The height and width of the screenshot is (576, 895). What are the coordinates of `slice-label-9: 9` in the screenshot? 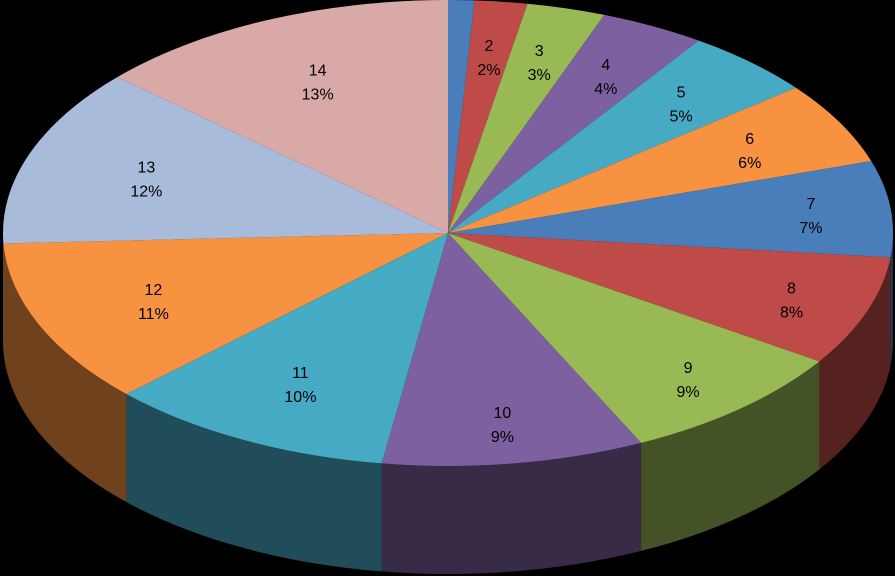 It's located at (688, 368).